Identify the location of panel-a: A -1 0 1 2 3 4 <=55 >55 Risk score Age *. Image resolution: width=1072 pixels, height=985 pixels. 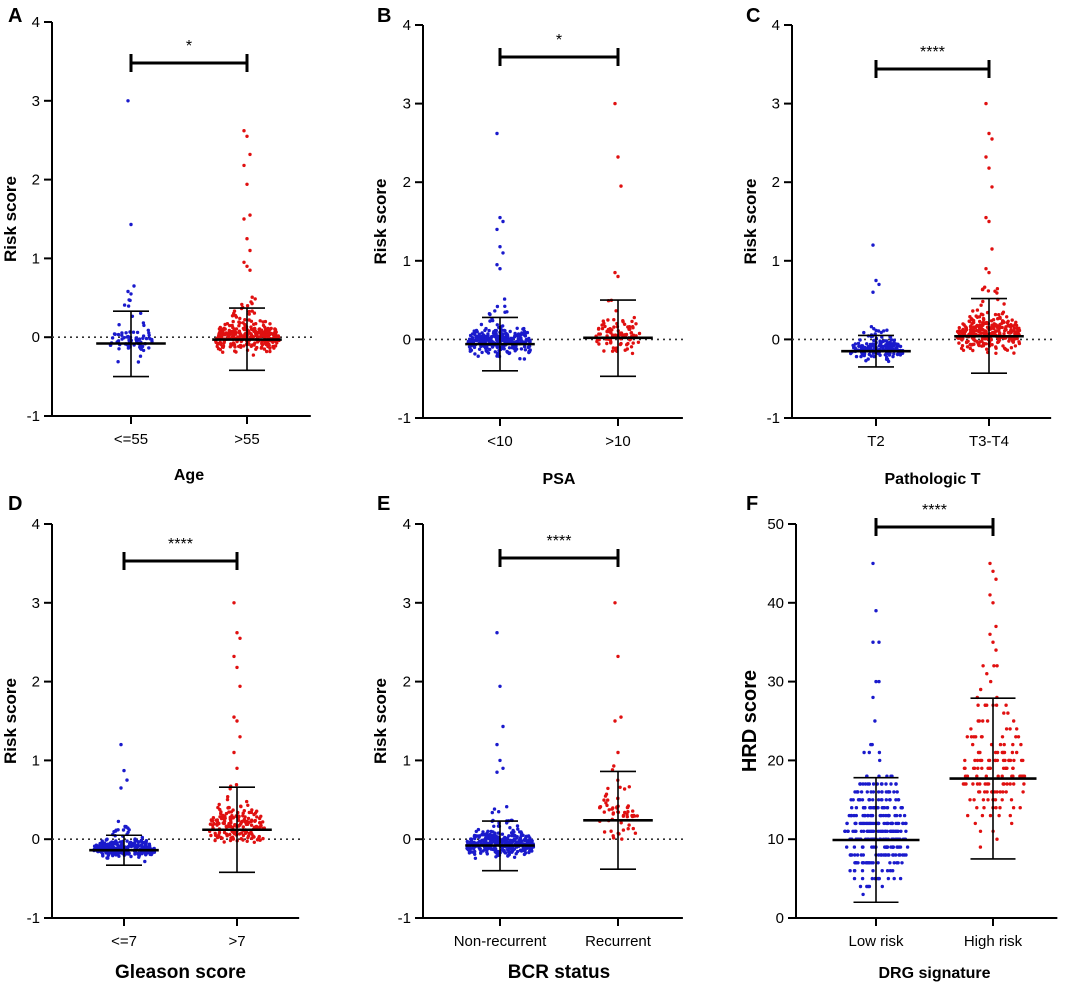
(158, 244).